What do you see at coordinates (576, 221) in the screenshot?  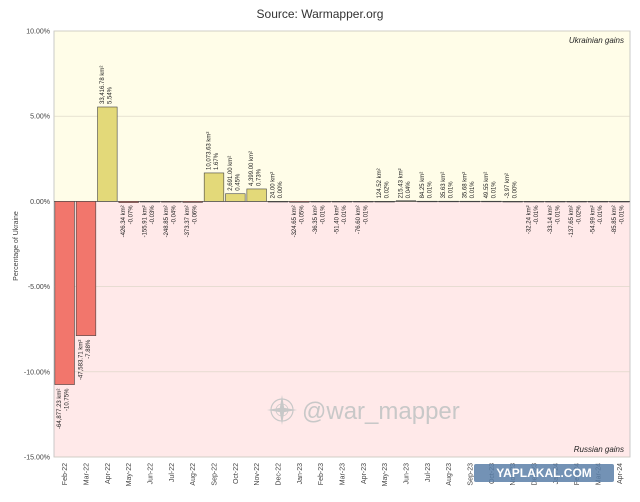 I see `data-label: -137.65 km² -0.02%` at bounding box center [576, 221].